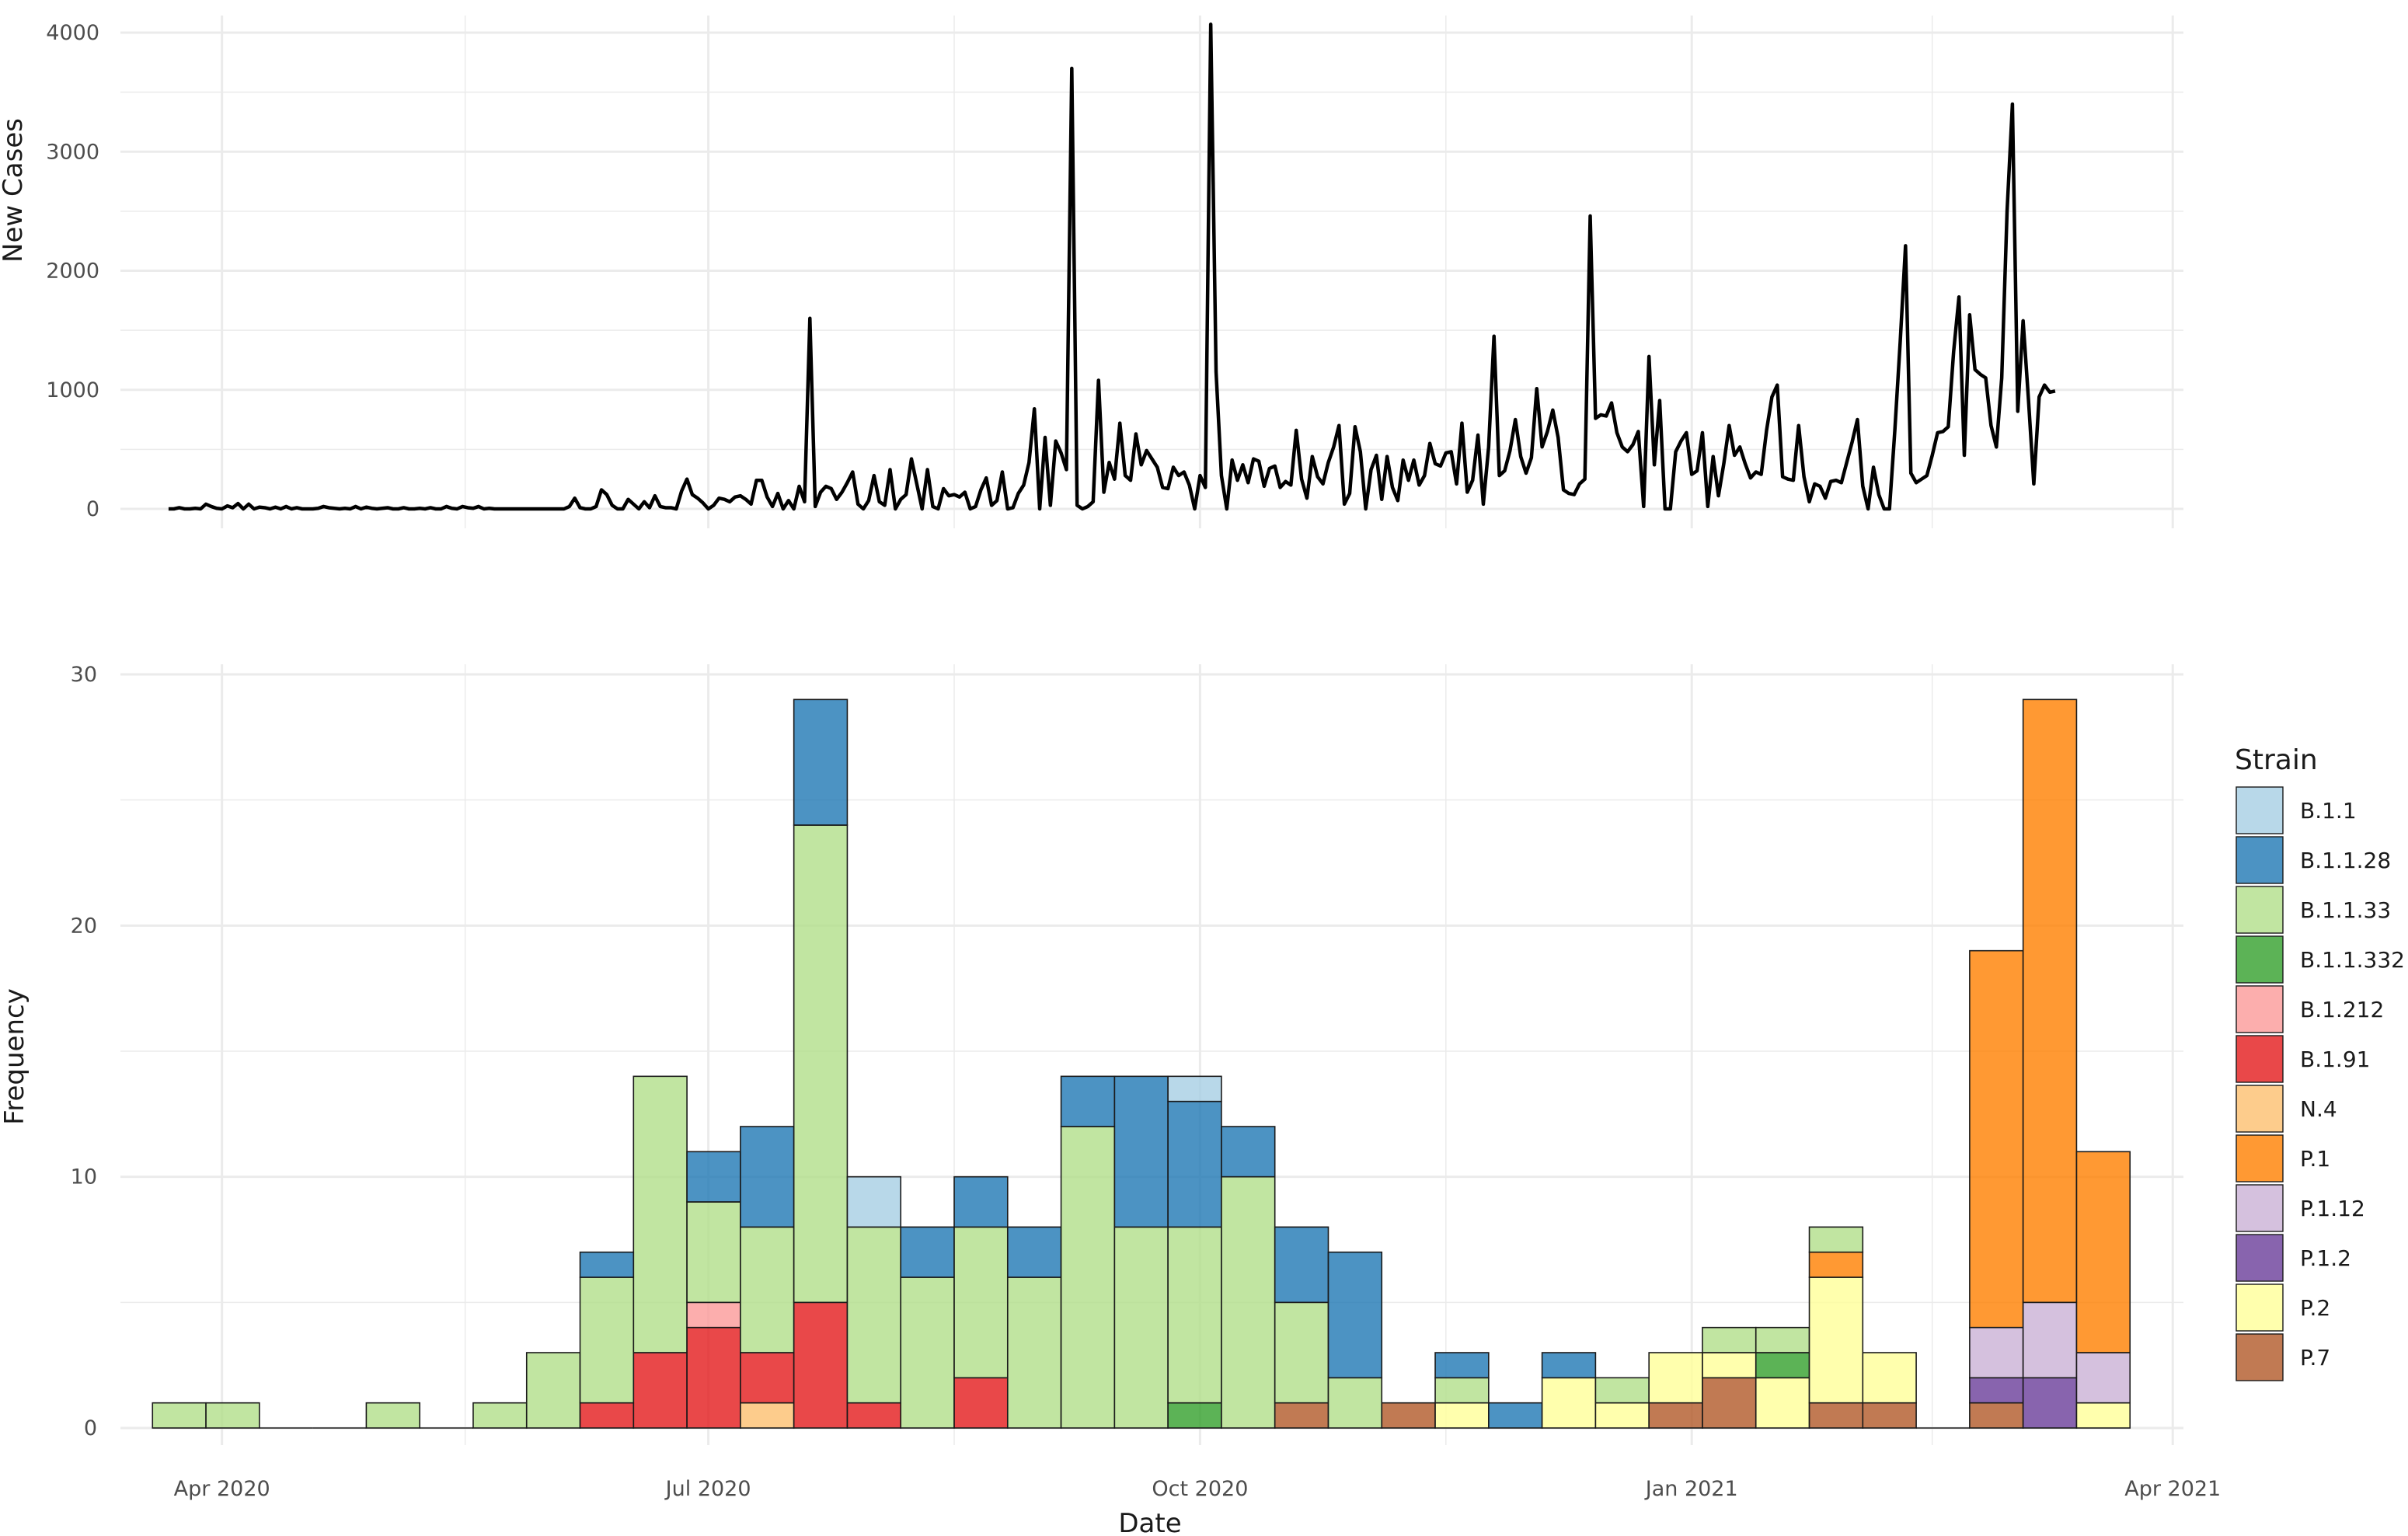 This screenshot has width=2408, height=1536. I want to click on y-tick-label: 30, so click(84, 675).